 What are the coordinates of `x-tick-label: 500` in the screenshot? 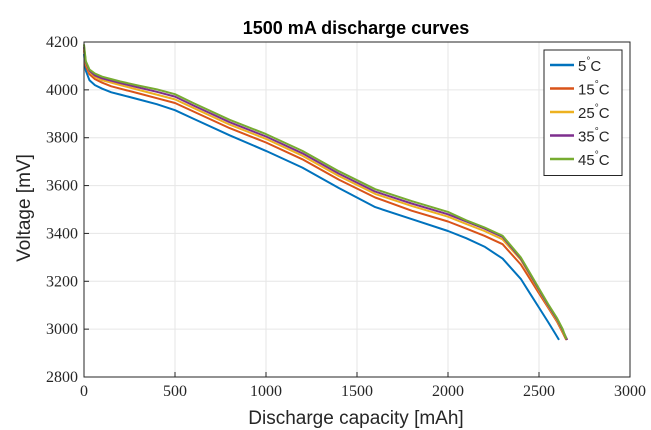 It's located at (175, 391).